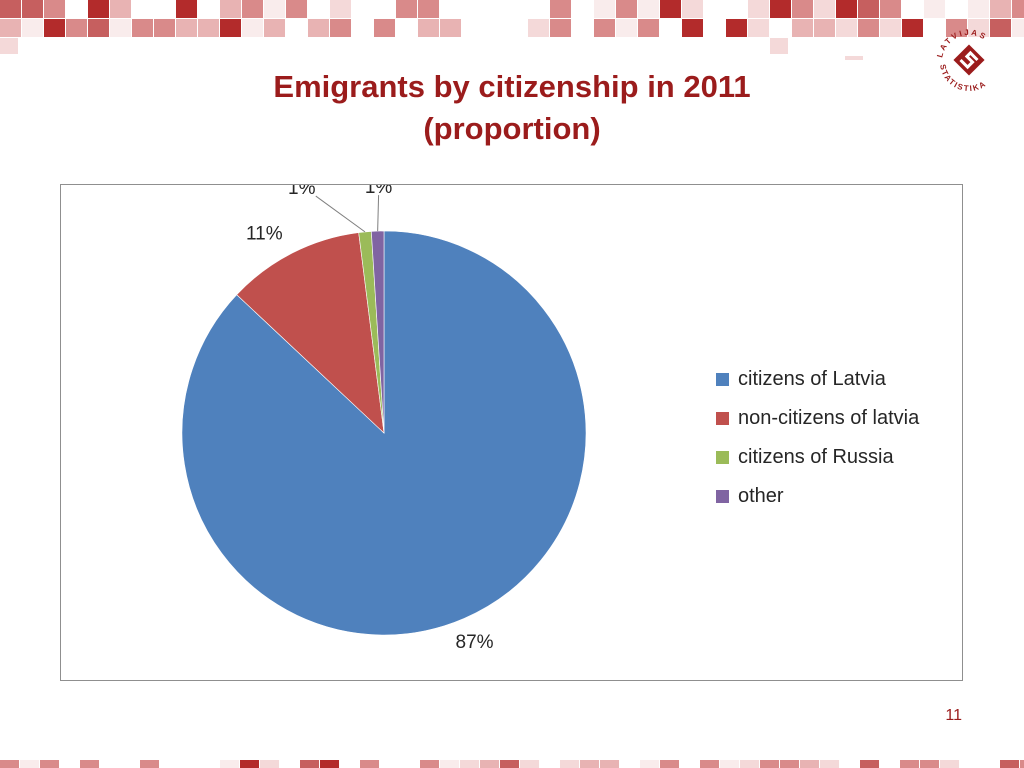 This screenshot has width=1024, height=768. Describe the element at coordinates (512, 128) in the screenshot. I see `slide-title-line-2: (proportion)` at that location.